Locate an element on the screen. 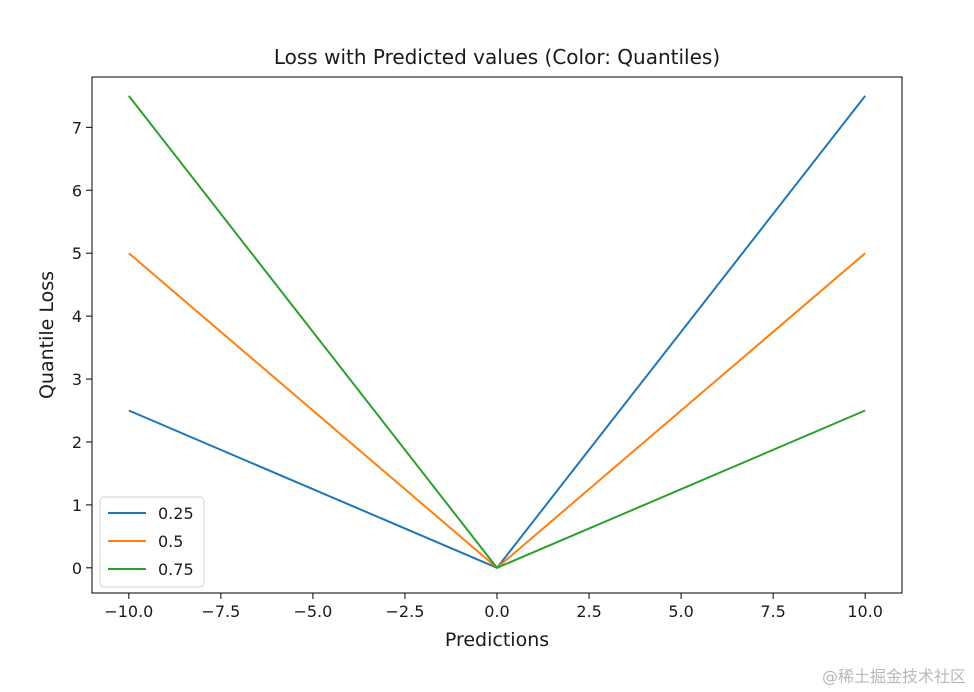  x-tick-label: −10.0 is located at coordinates (128, 611).